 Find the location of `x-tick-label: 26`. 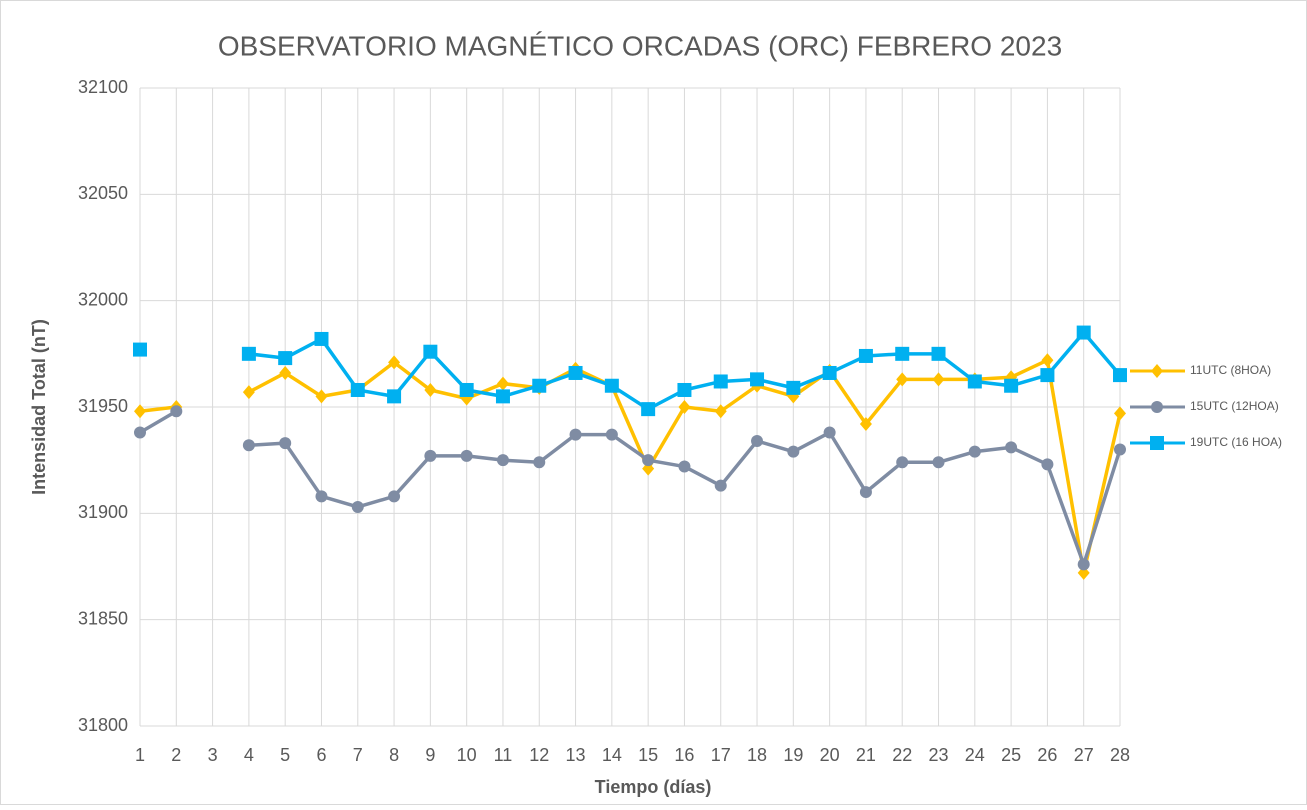

x-tick-label: 26 is located at coordinates (1047, 755).